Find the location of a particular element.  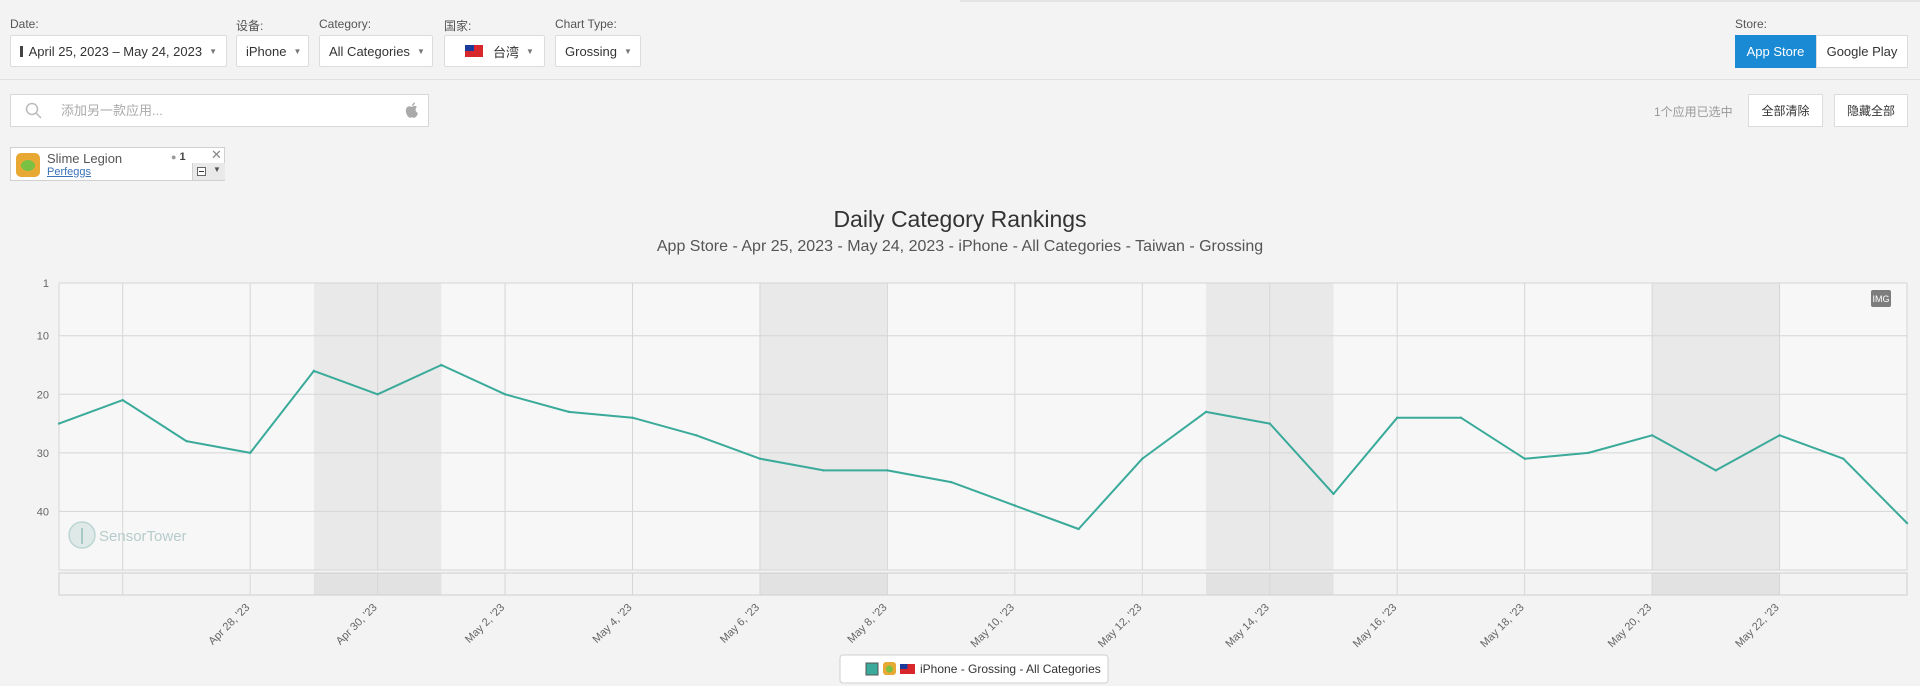

legend-box is located at coordinates (974, 669).